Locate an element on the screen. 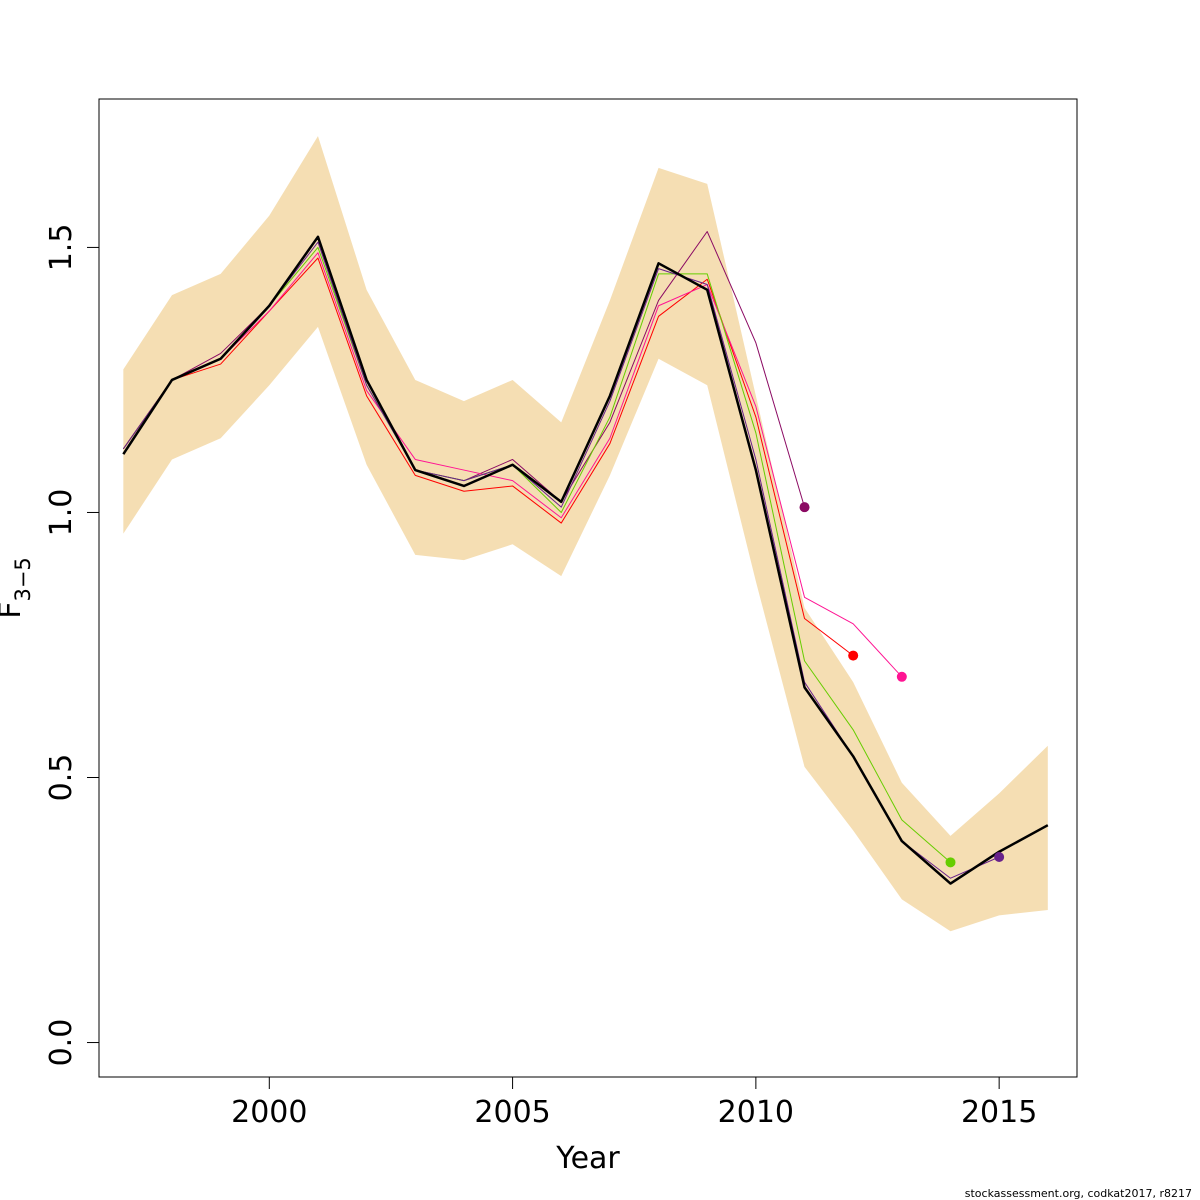 The width and height of the screenshot is (1200, 1200). y-axis-title-subscript: 3−5 is located at coordinates (23, 579).